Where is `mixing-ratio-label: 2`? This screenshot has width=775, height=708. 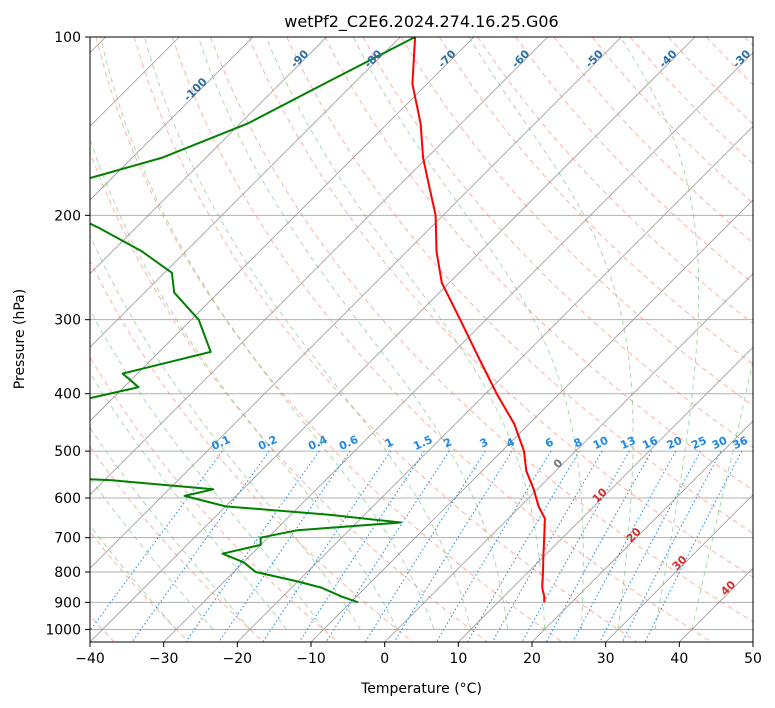 mixing-ratio-label: 2 is located at coordinates (448, 442).